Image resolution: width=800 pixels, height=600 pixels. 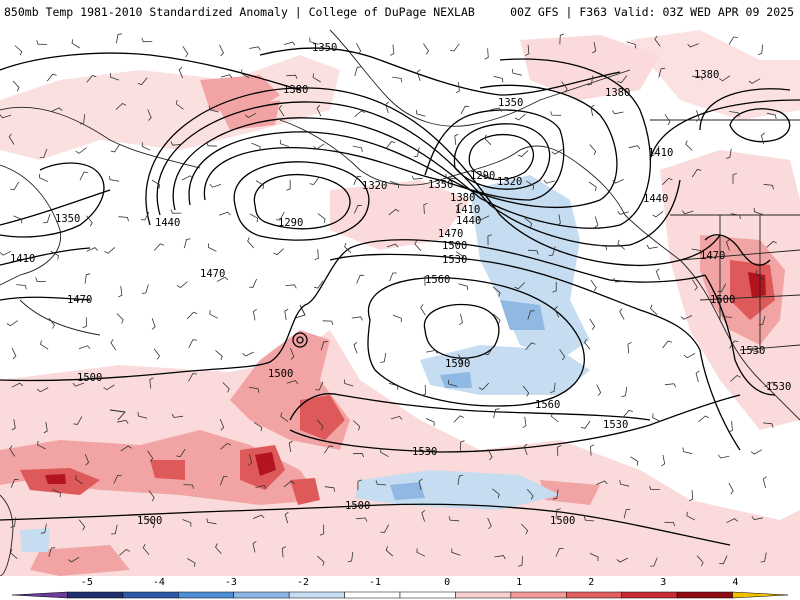 I want to click on colorbar-ticks: -5-4-3-2-1012345, so click(x=410, y=582).